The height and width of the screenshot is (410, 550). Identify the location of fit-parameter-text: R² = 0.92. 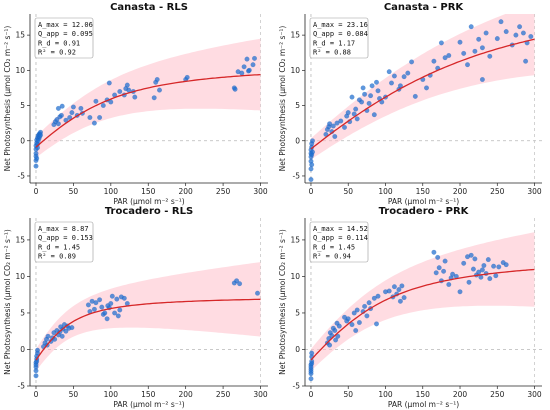
(57, 53).